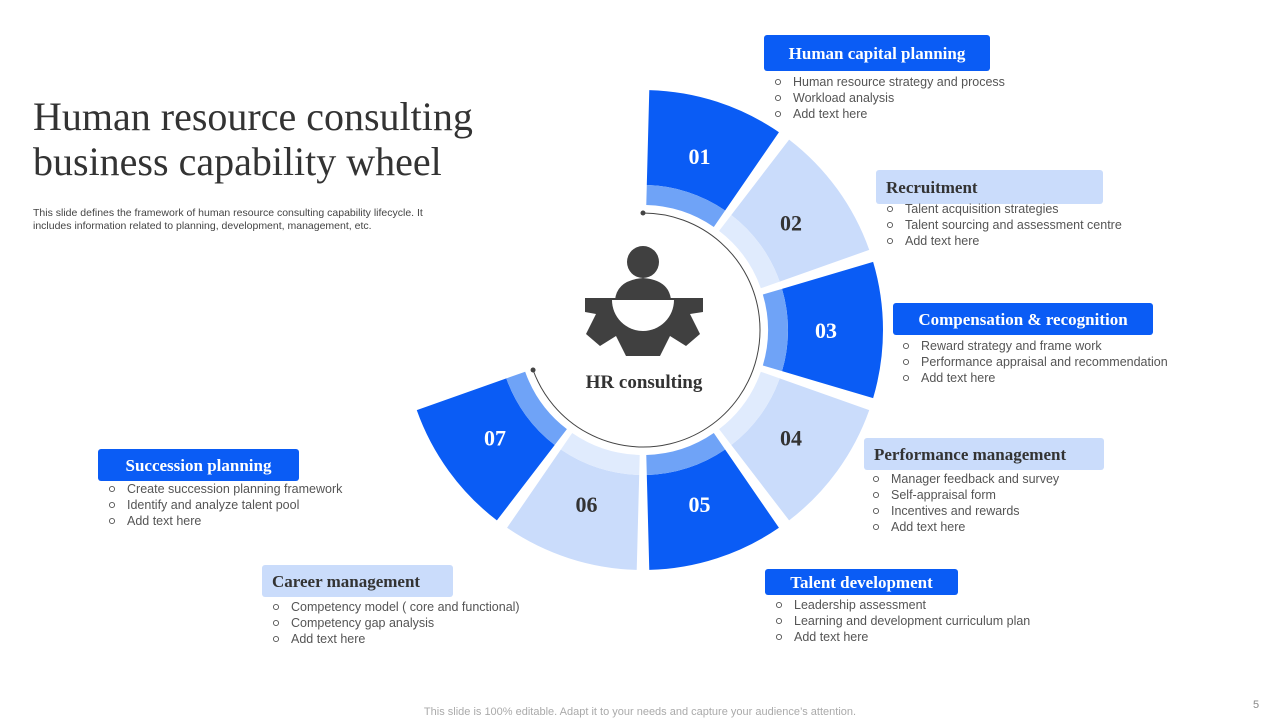 This screenshot has width=1280, height=720. I want to click on list-item: Human resource strategy and process, so click(899, 82).